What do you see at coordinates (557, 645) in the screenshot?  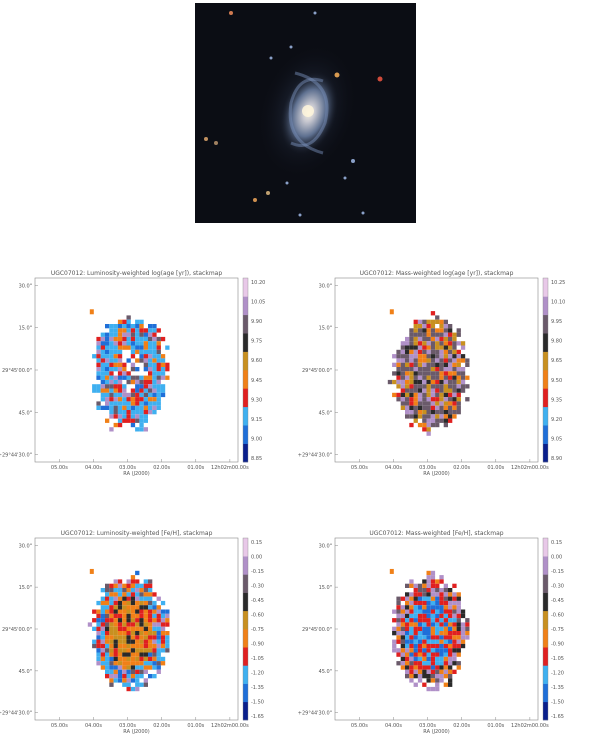 I see `colorbar-tick-label: -0.90` at bounding box center [557, 645].